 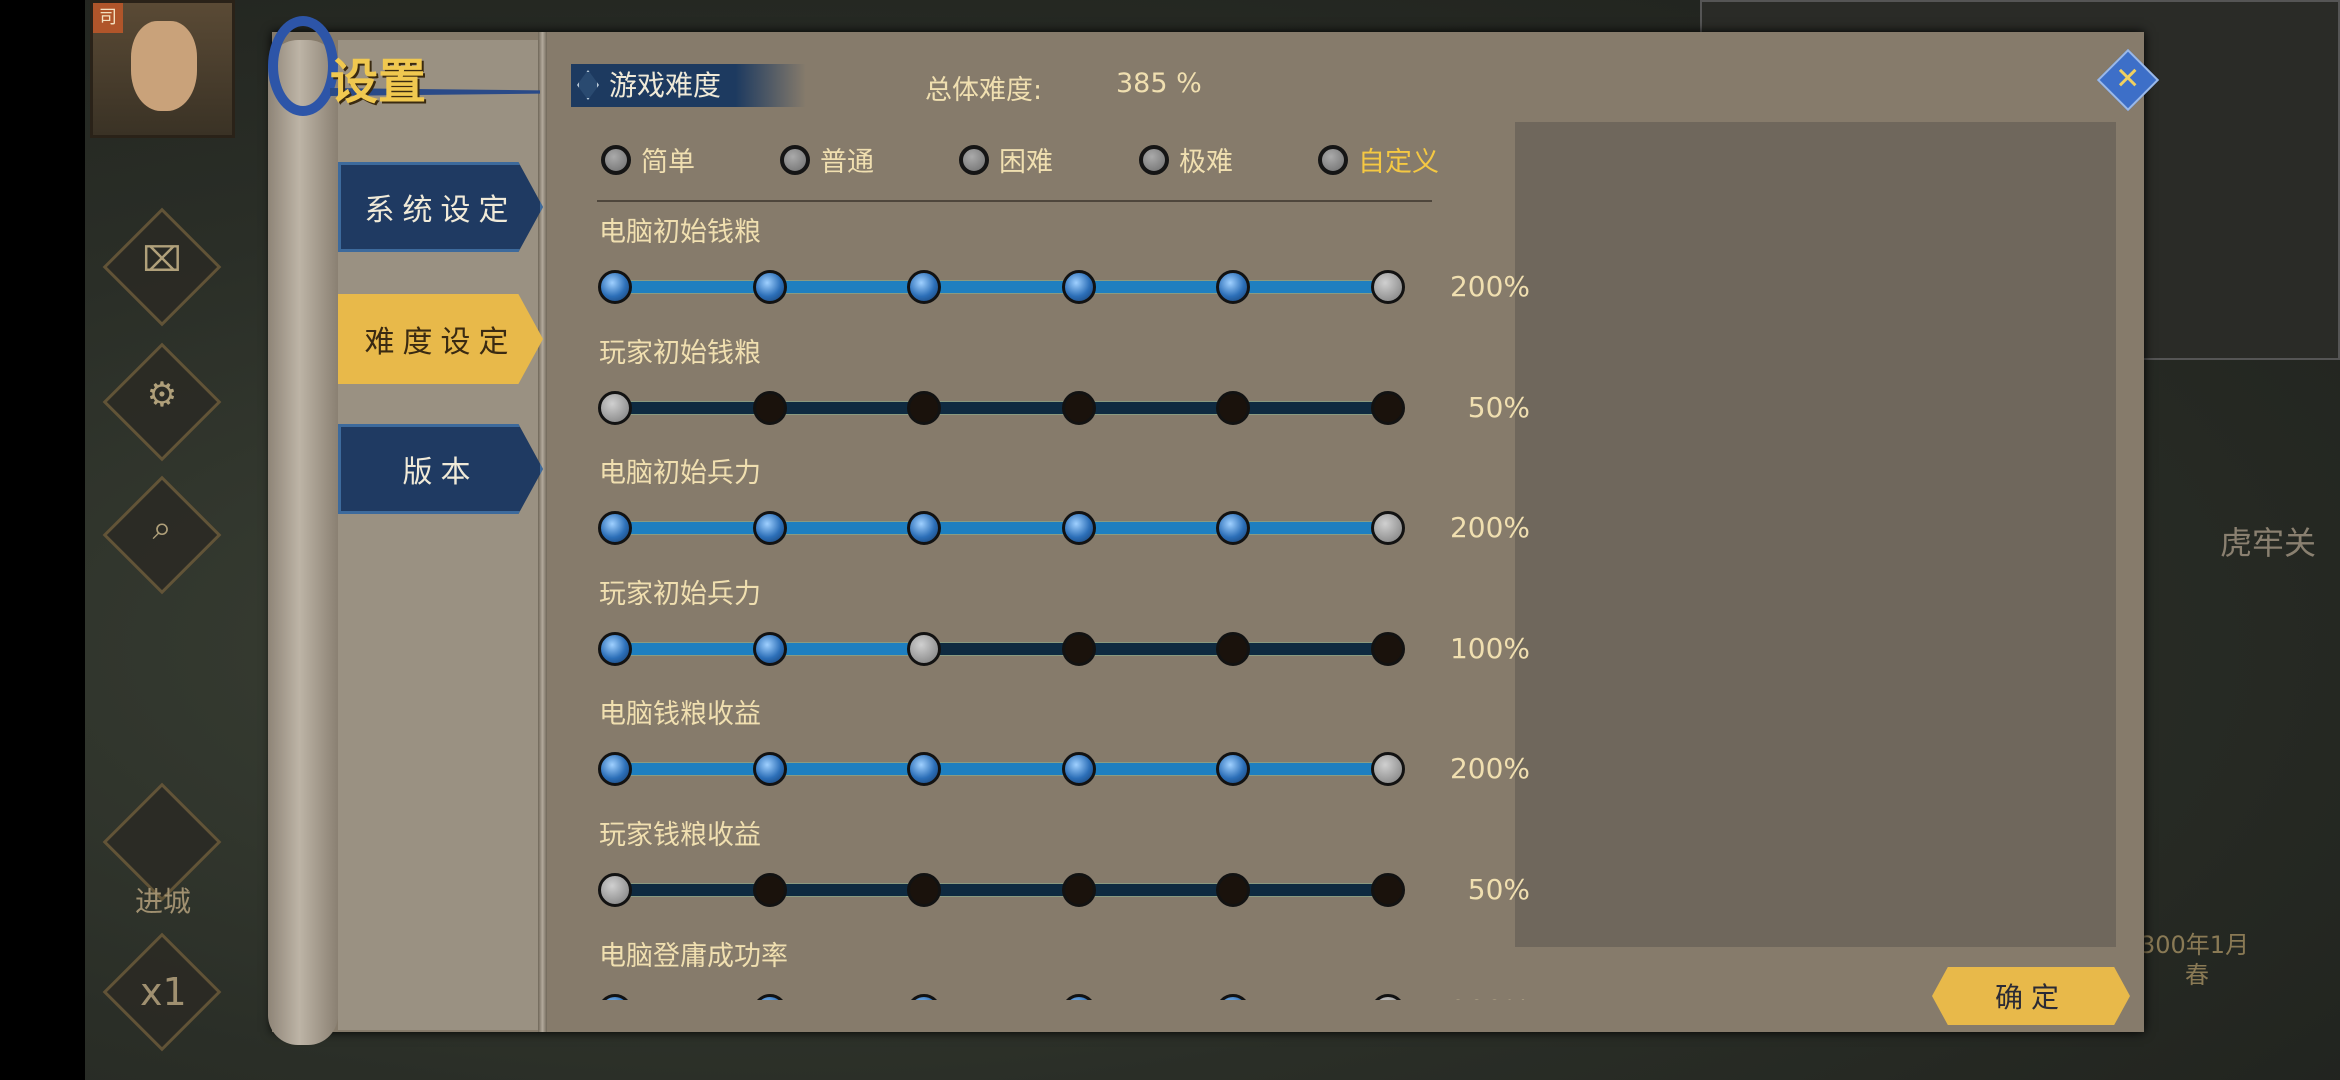 I want to click on season-label: 春, so click(x=2197, y=975).